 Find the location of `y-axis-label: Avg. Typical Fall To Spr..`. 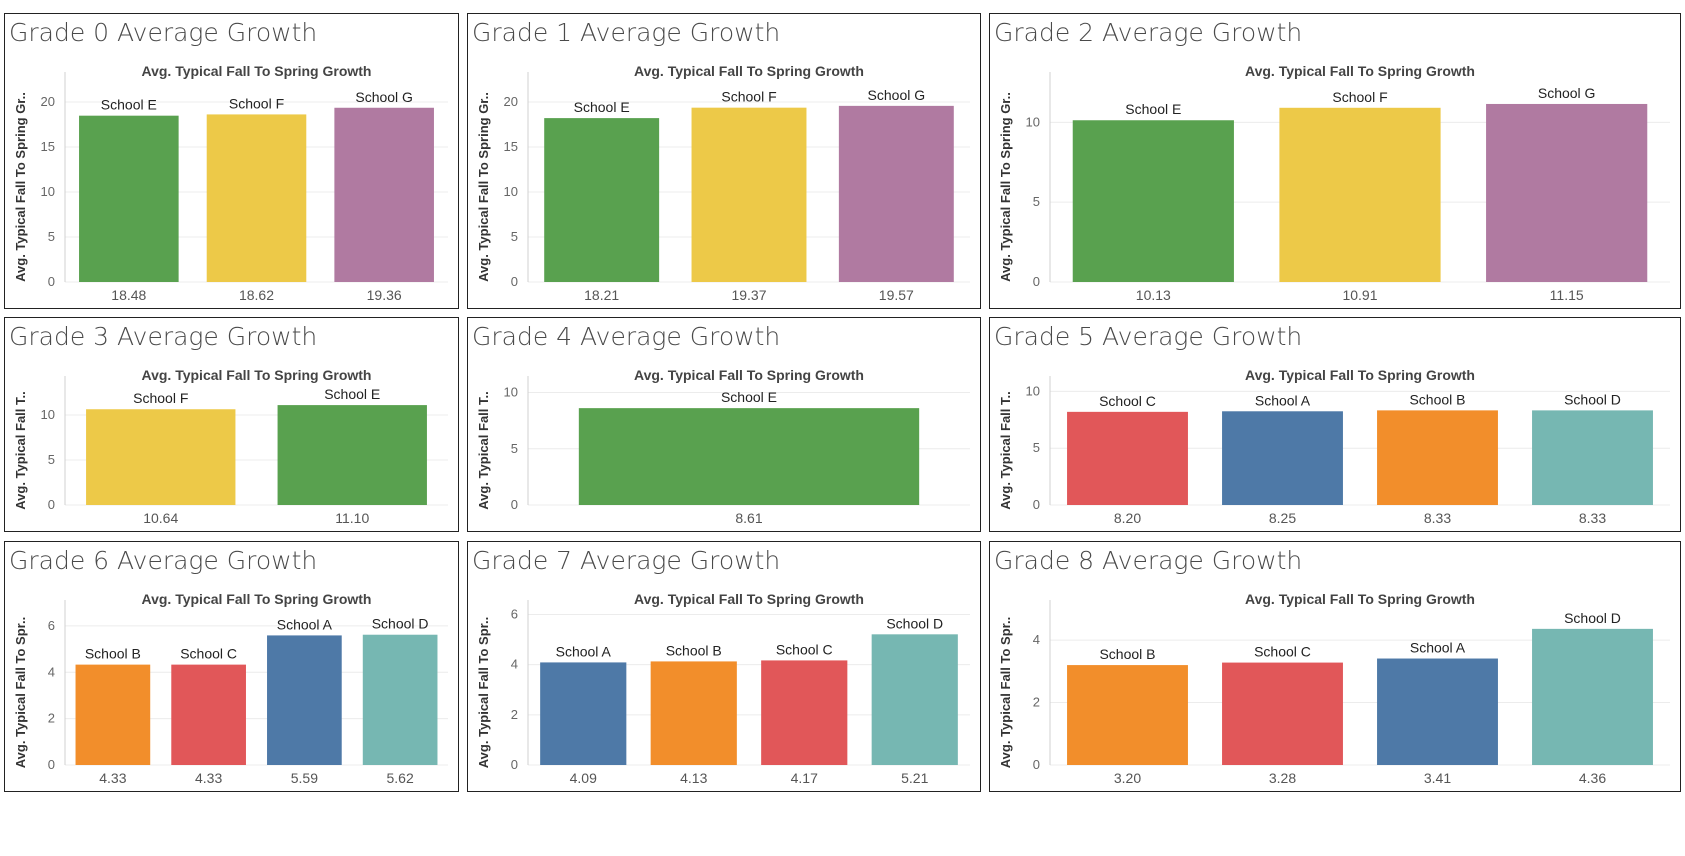

y-axis-label: Avg. Typical Fall To Spr.. is located at coordinates (20, 692).